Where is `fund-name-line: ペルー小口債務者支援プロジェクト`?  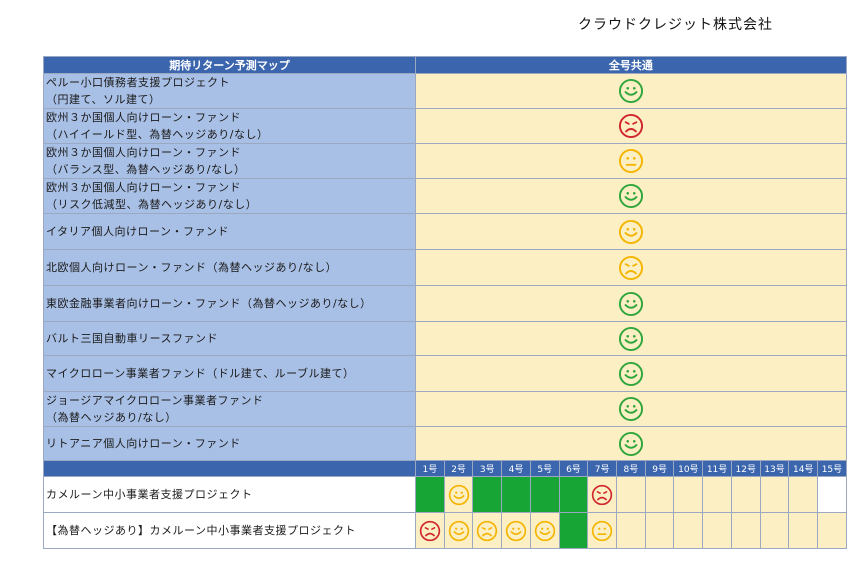
fund-name-line: ペルー小口債務者支援プロジェクト is located at coordinates (138, 82).